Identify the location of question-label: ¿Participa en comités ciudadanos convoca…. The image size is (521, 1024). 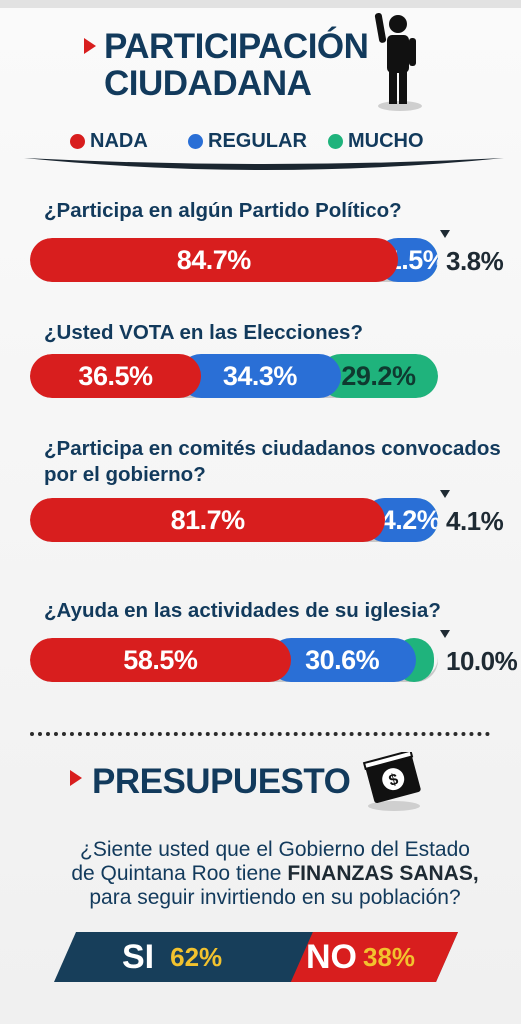
(272, 462).